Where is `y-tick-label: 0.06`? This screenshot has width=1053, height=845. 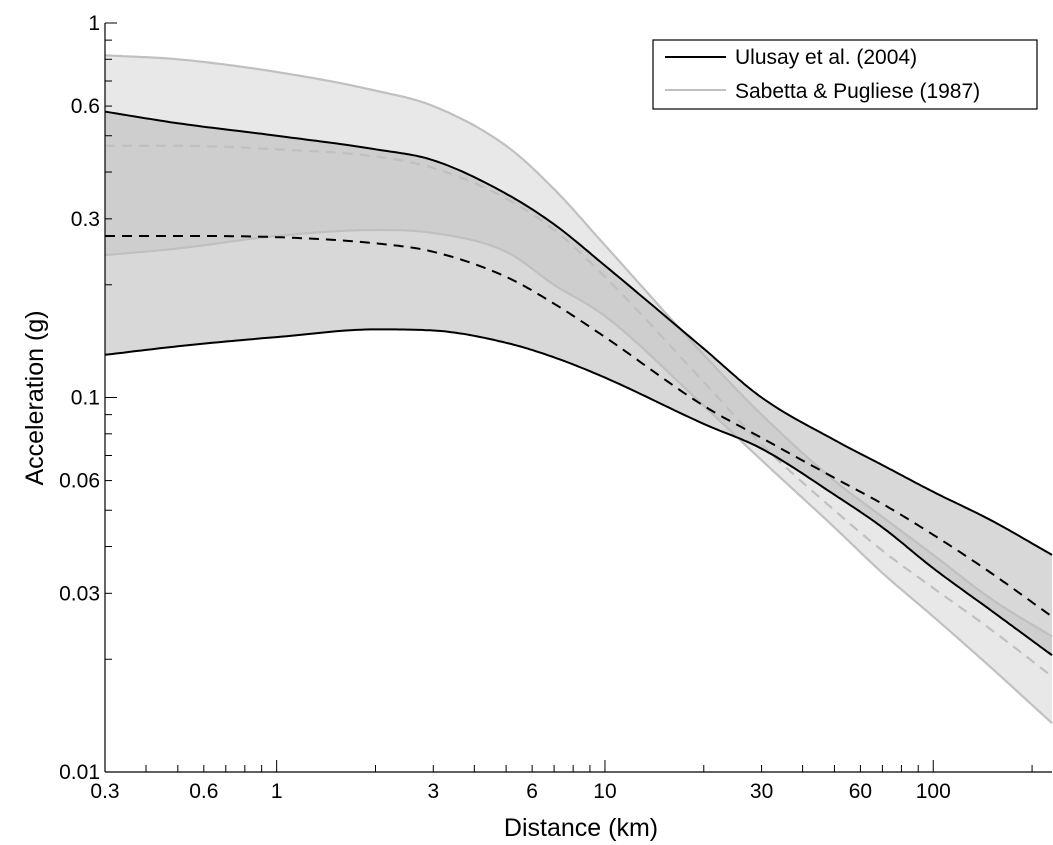 y-tick-label: 0.06 is located at coordinates (79, 481).